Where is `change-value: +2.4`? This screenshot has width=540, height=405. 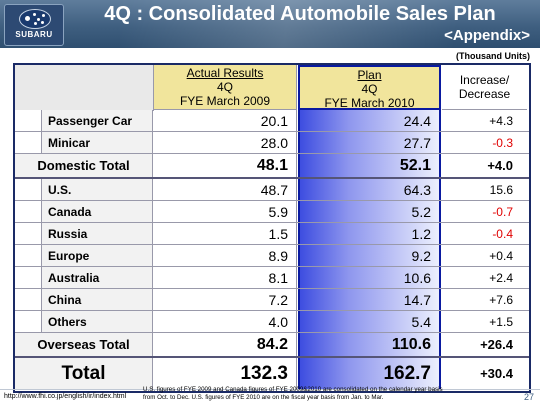
change-value: +2.4 is located at coordinates (501, 277).